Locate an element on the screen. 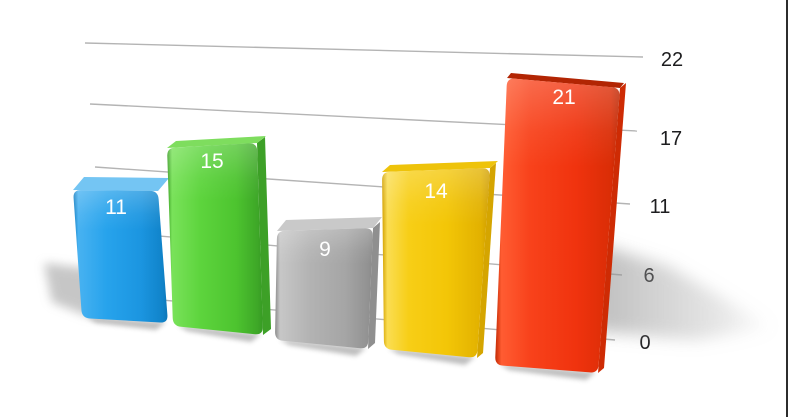 This screenshot has width=788, height=417. bar: 15 is located at coordinates (219, 239).